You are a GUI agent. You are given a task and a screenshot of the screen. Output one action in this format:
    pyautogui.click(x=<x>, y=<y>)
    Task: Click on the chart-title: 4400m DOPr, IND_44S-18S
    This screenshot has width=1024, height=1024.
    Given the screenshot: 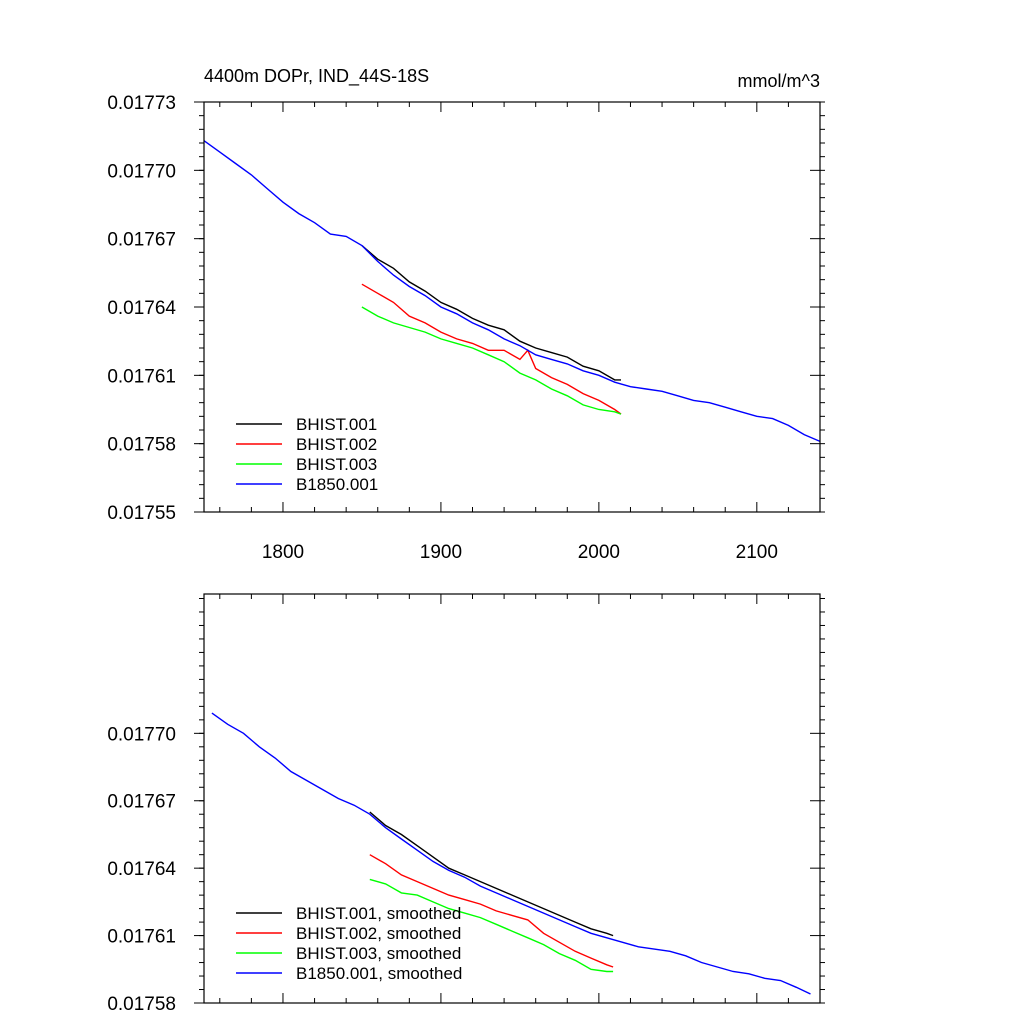 What is the action you would take?
    pyautogui.click(x=316, y=76)
    